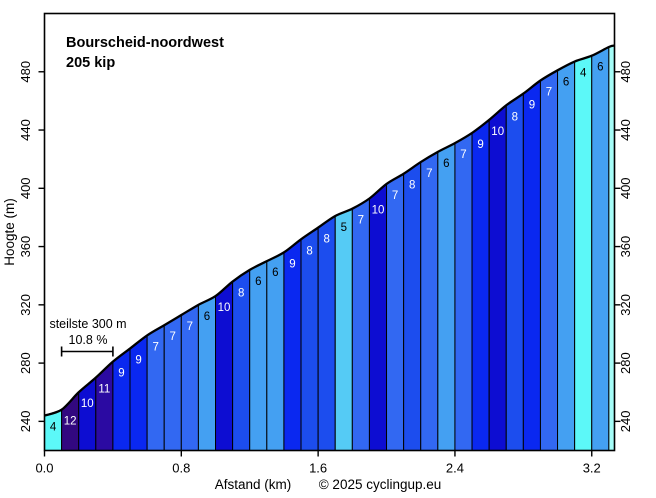  Describe the element at coordinates (25, 422) in the screenshot. I see `y-tick-label-left: 240` at that location.